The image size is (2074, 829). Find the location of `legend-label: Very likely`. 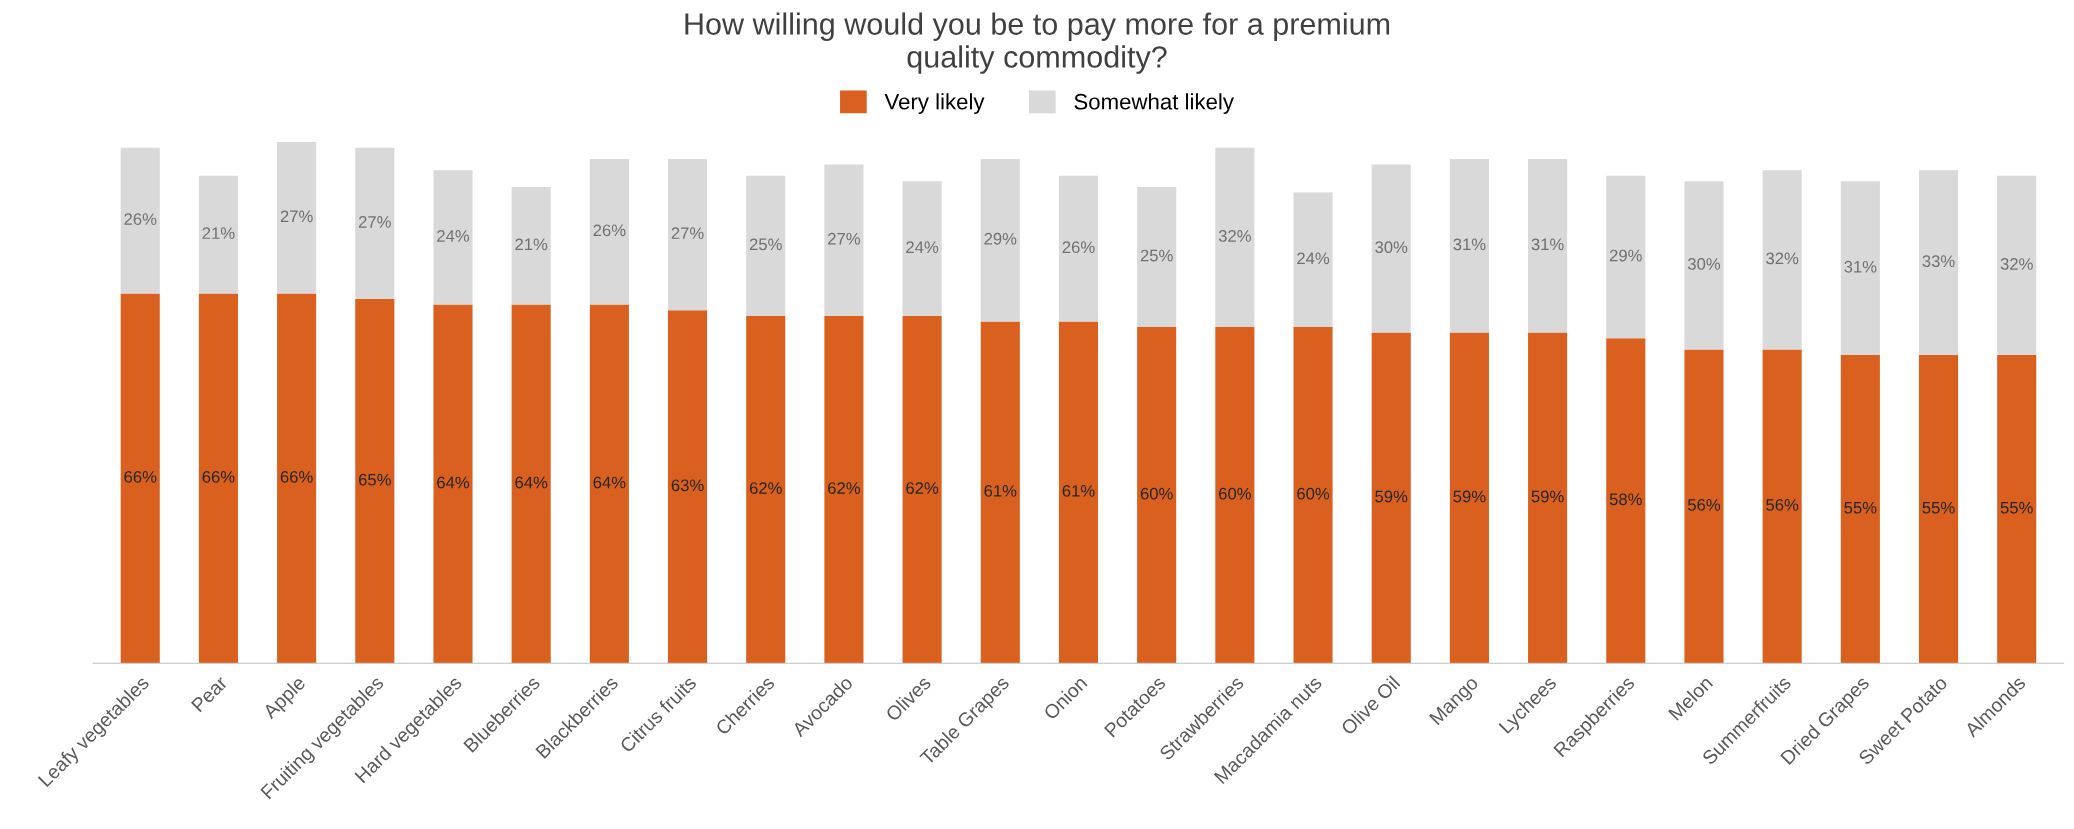

legend-label: Very likely is located at coordinates (934, 103).